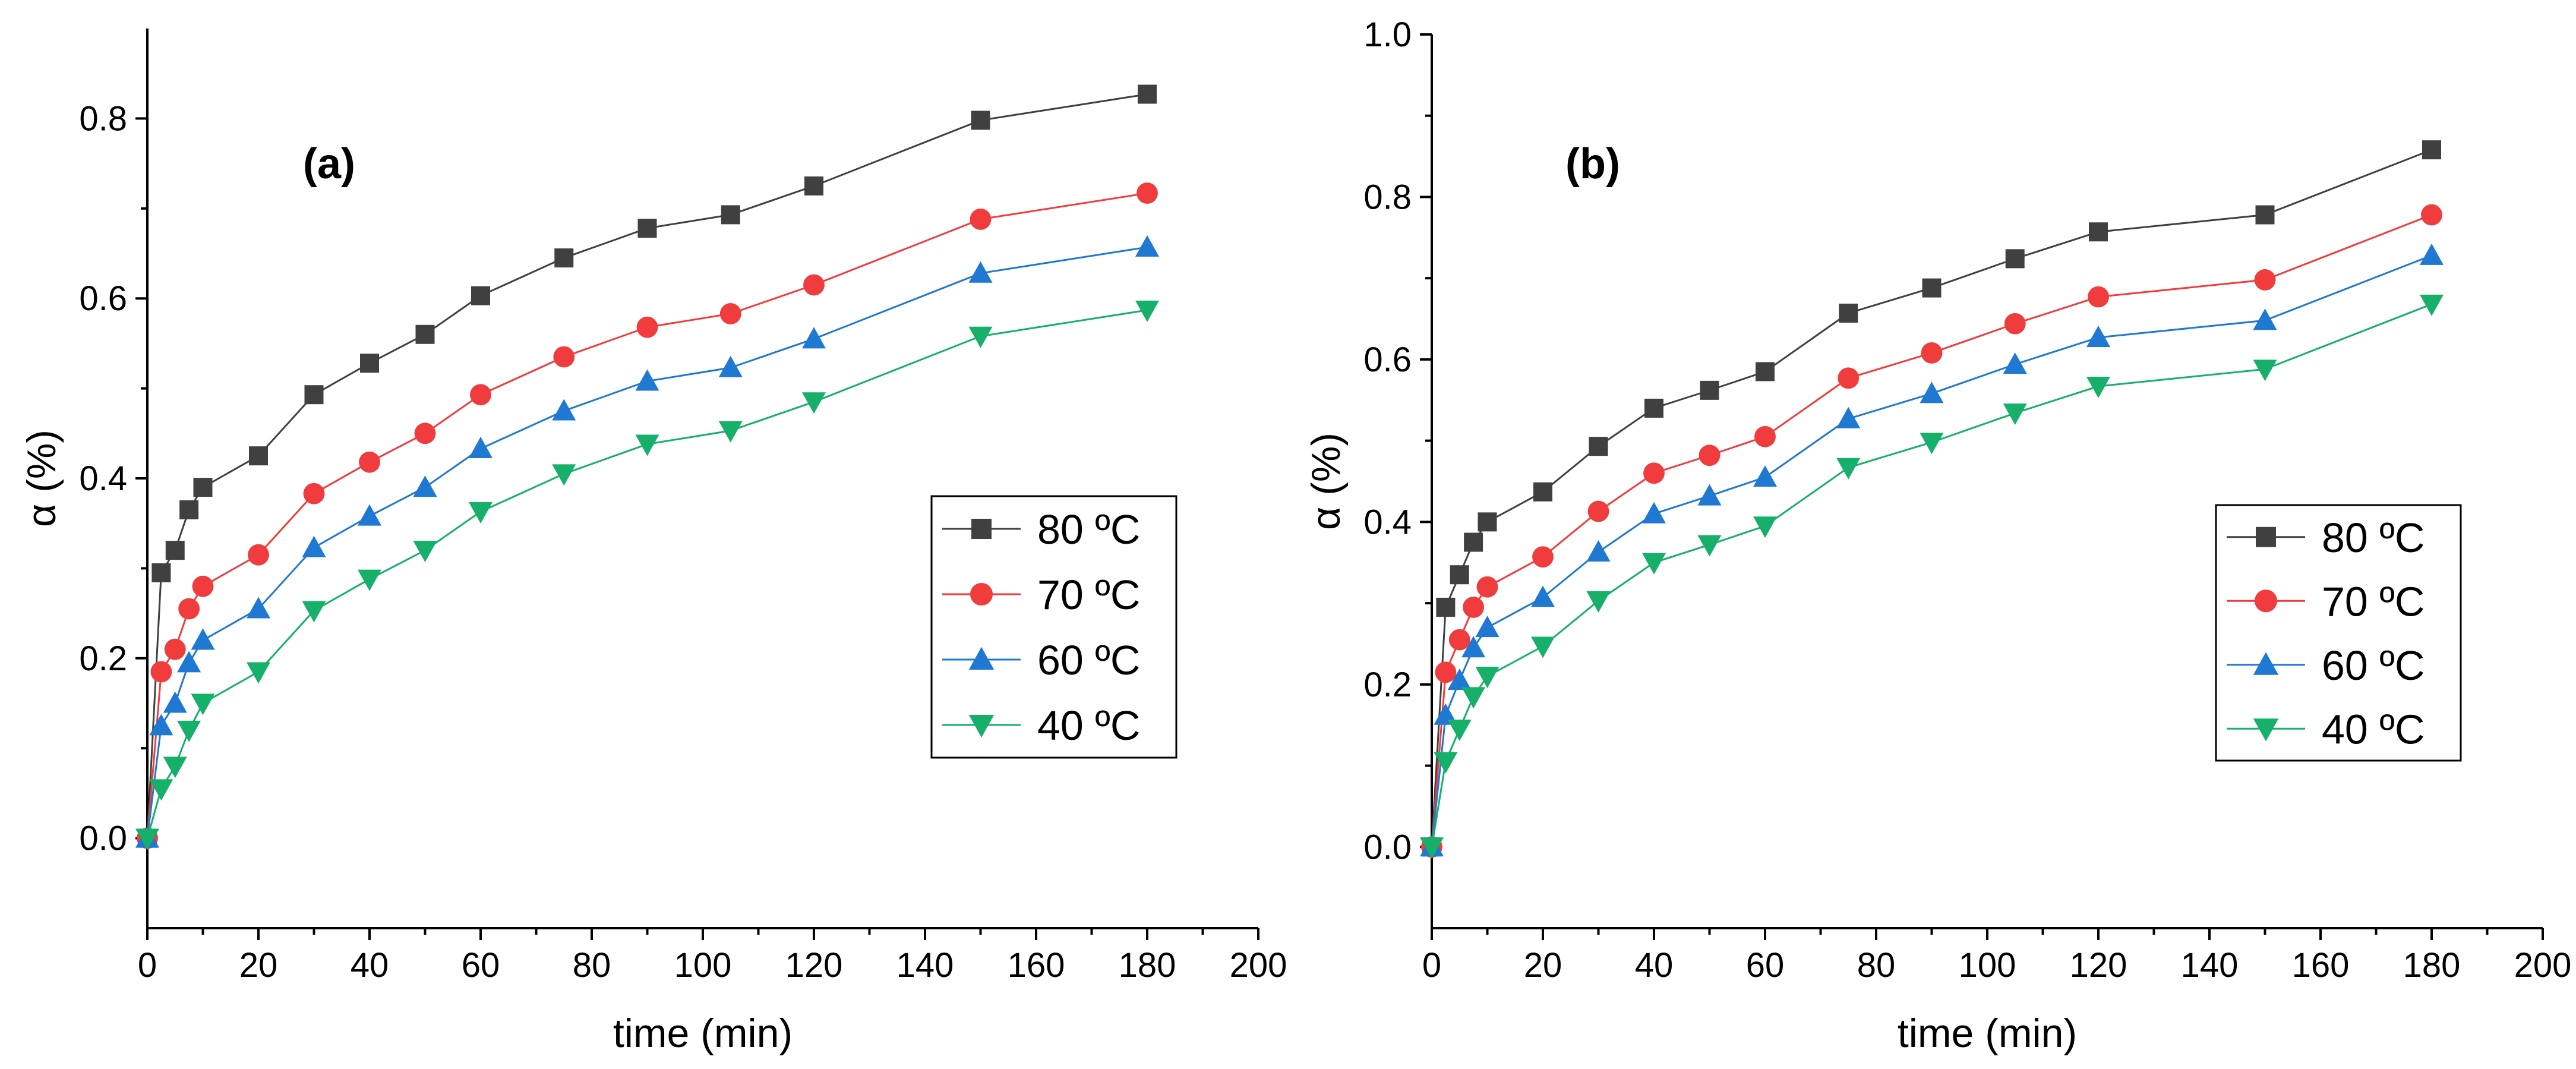  I want to click on x-tick-label: 60, so click(481, 965).